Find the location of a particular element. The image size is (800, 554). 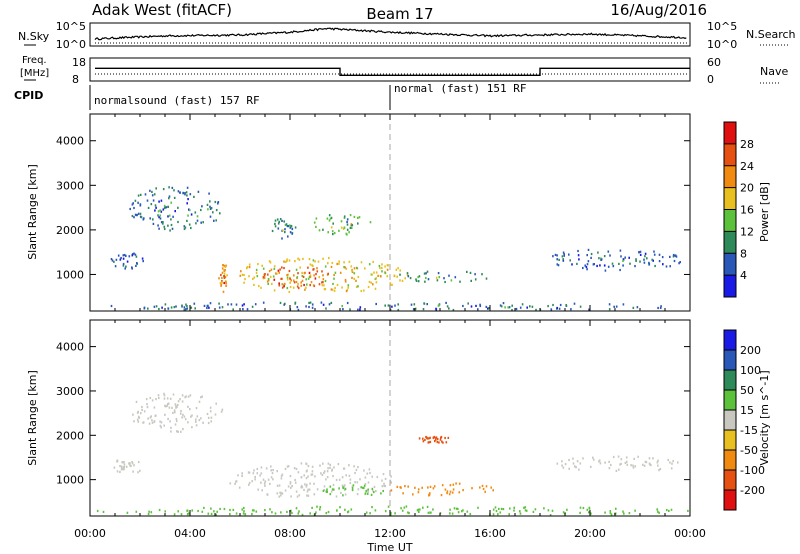

x-tick-label: 00:00 is located at coordinates (690, 533).